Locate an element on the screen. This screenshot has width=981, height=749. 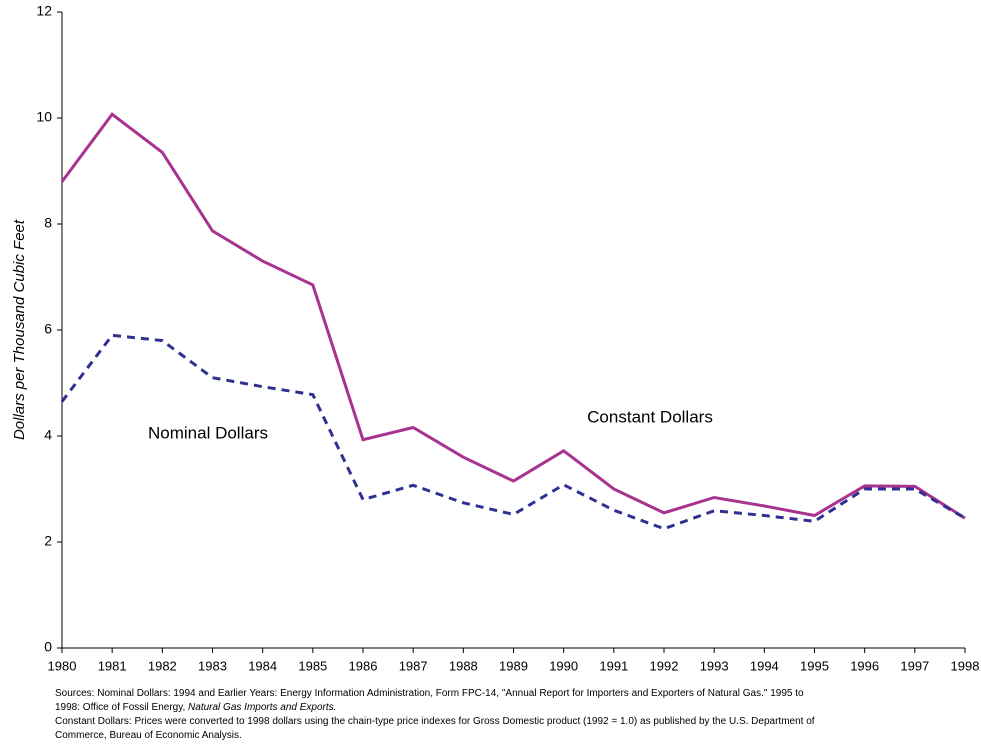
series-label: Nominal Dollars is located at coordinates (208, 432).